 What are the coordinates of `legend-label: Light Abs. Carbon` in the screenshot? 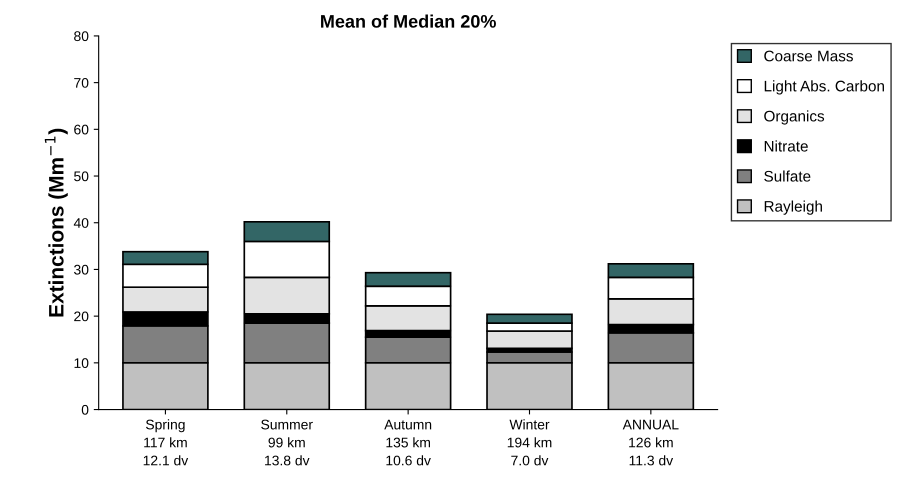 It's located at (824, 87).